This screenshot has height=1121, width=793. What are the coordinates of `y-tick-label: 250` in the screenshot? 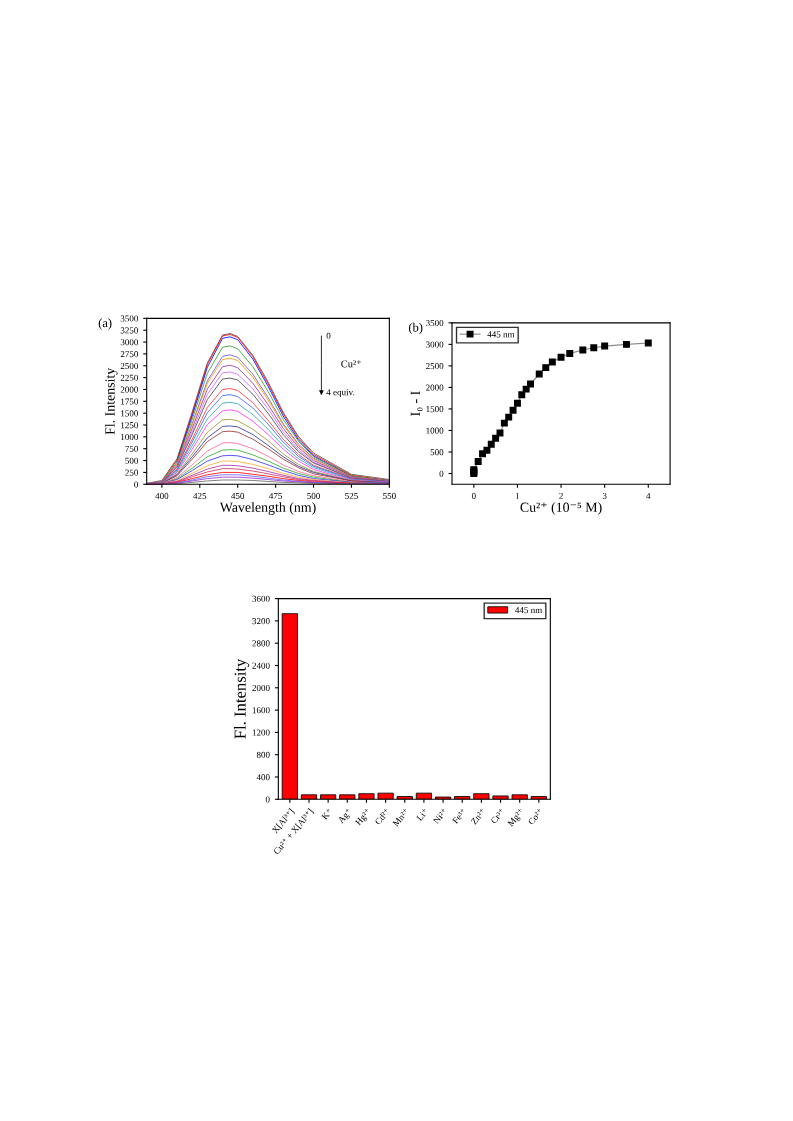 It's located at (132, 472).